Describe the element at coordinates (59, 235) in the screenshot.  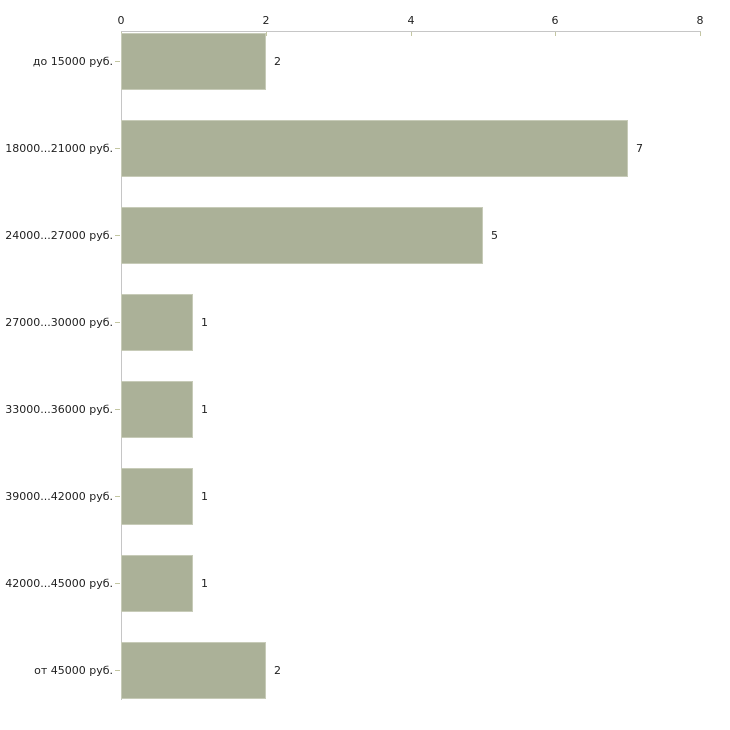
I see `category-label: 24000...27000 руб.` at that location.